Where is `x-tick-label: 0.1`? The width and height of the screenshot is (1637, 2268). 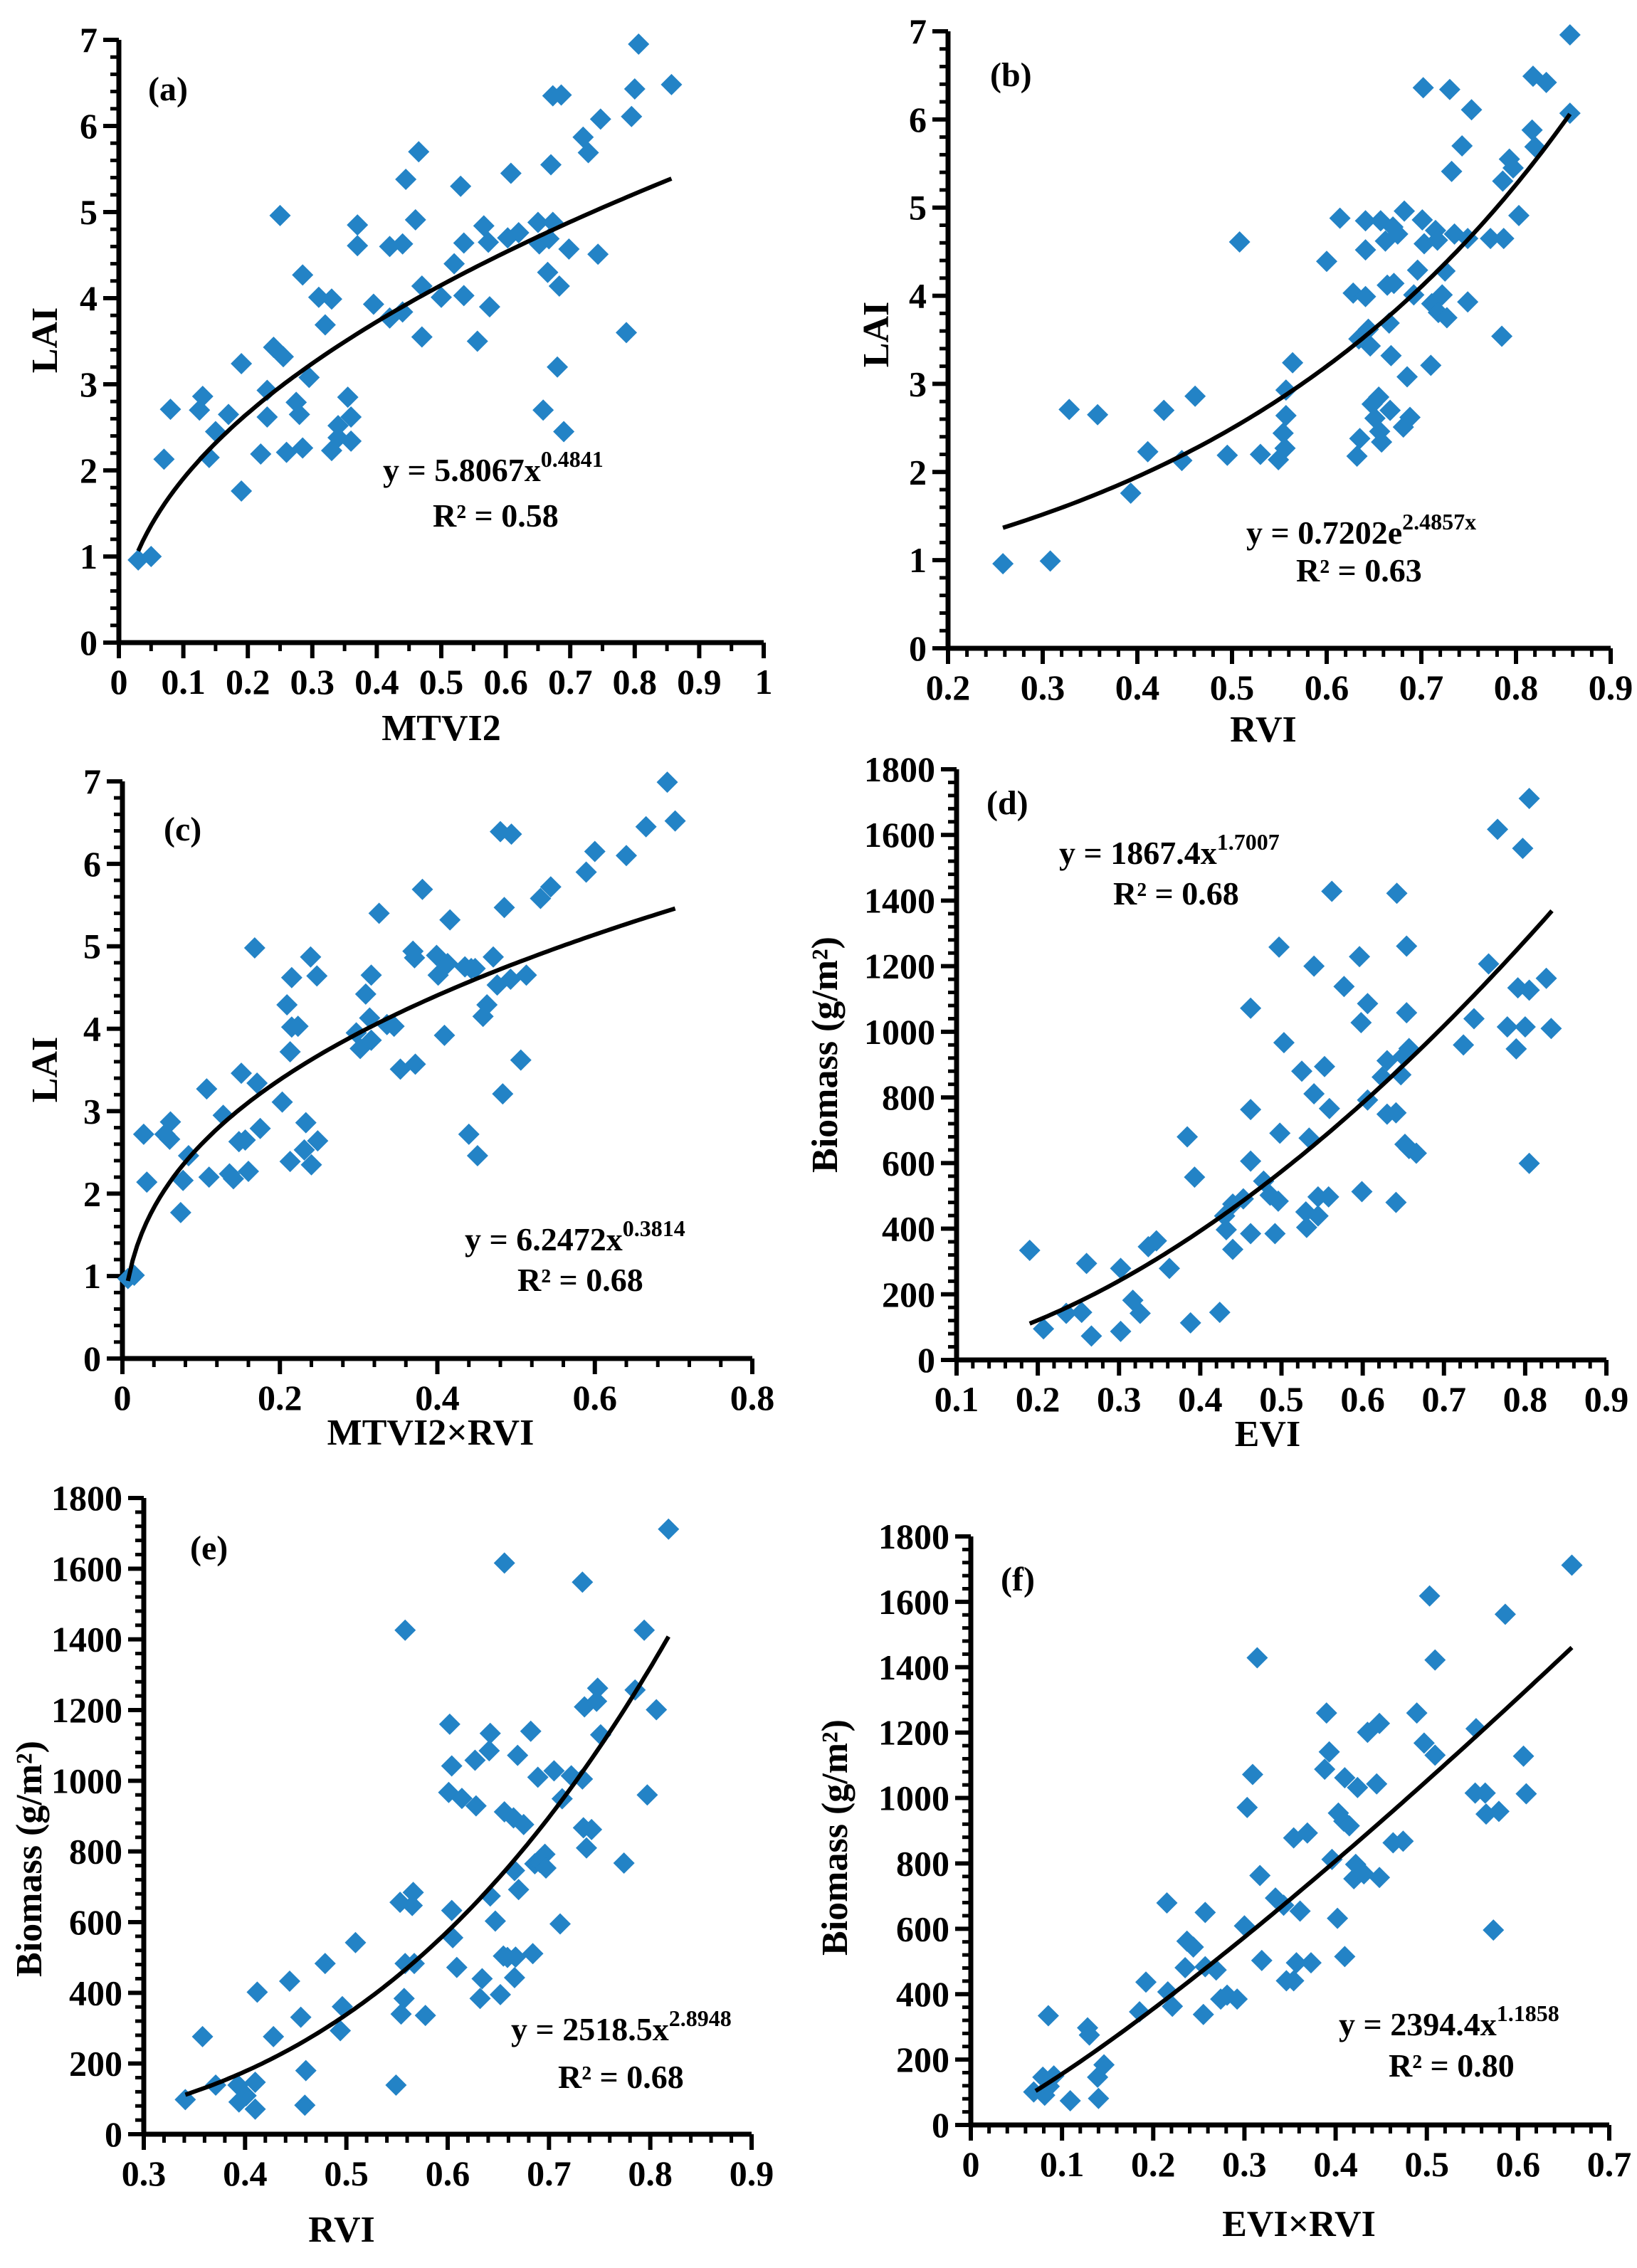 x-tick-label: 0.1 is located at coordinates (183, 682).